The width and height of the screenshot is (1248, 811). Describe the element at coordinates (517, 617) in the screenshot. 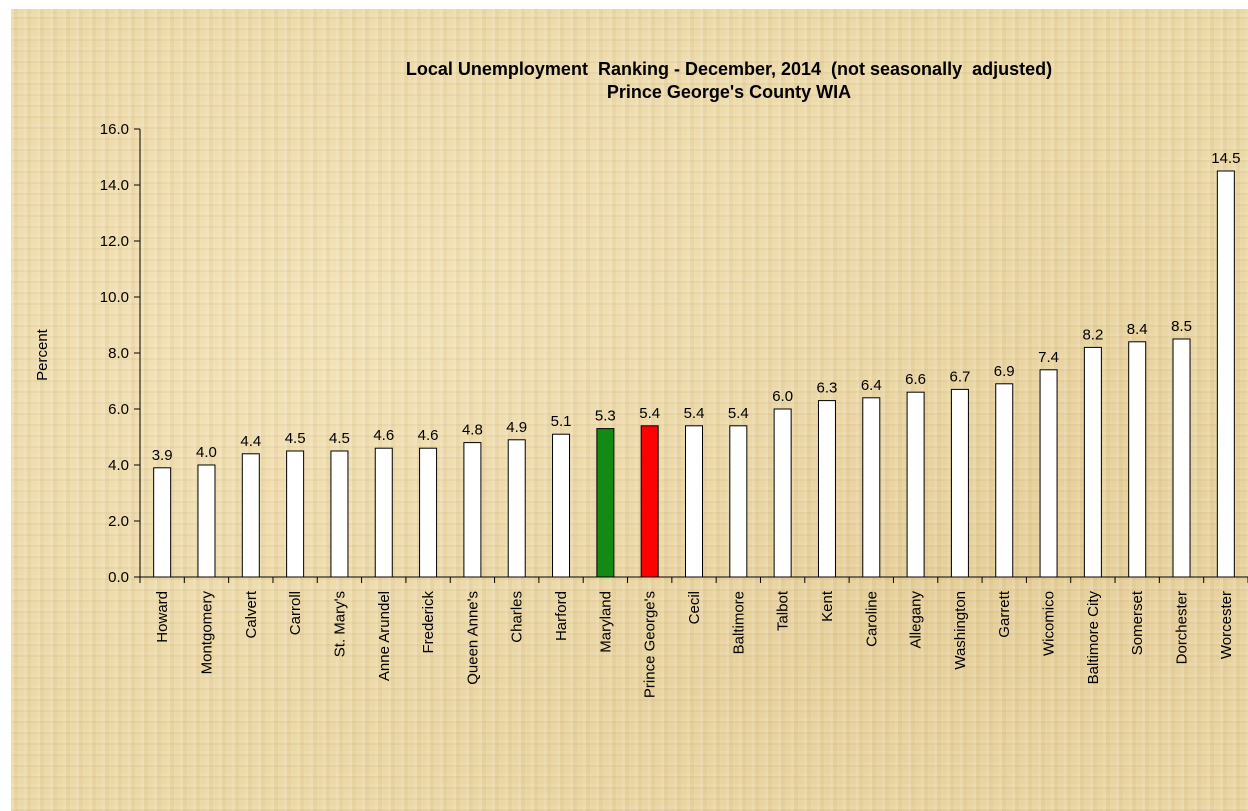

I see `x-category-label: Charles` at that location.